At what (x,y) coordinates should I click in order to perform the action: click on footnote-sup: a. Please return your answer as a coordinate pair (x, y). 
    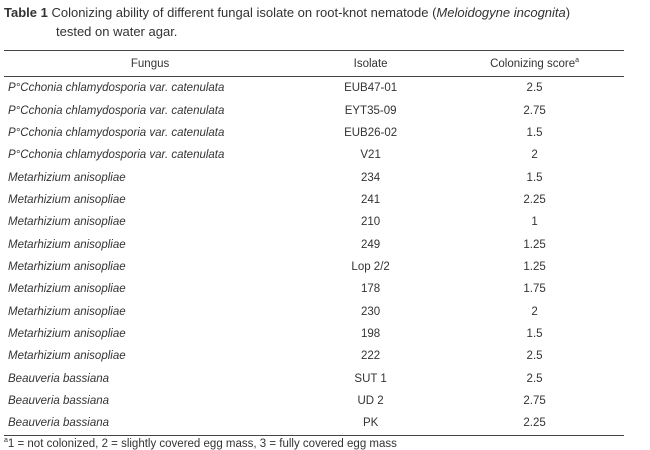
    Looking at the image, I should click on (6, 441).